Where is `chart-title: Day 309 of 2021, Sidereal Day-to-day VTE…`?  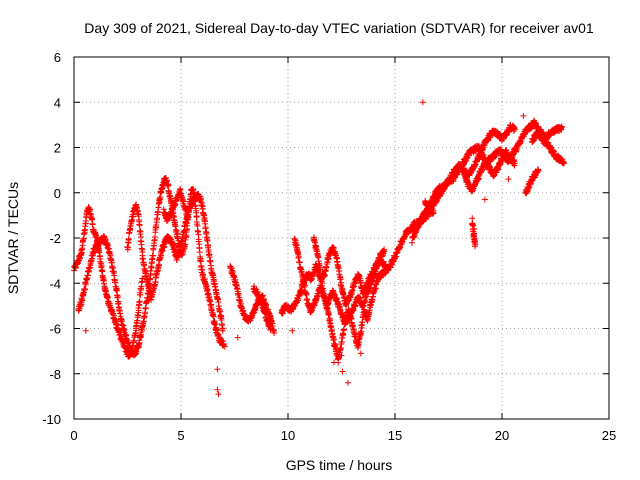 chart-title: Day 309 of 2021, Sidereal Day-to-day VTE… is located at coordinates (339, 28).